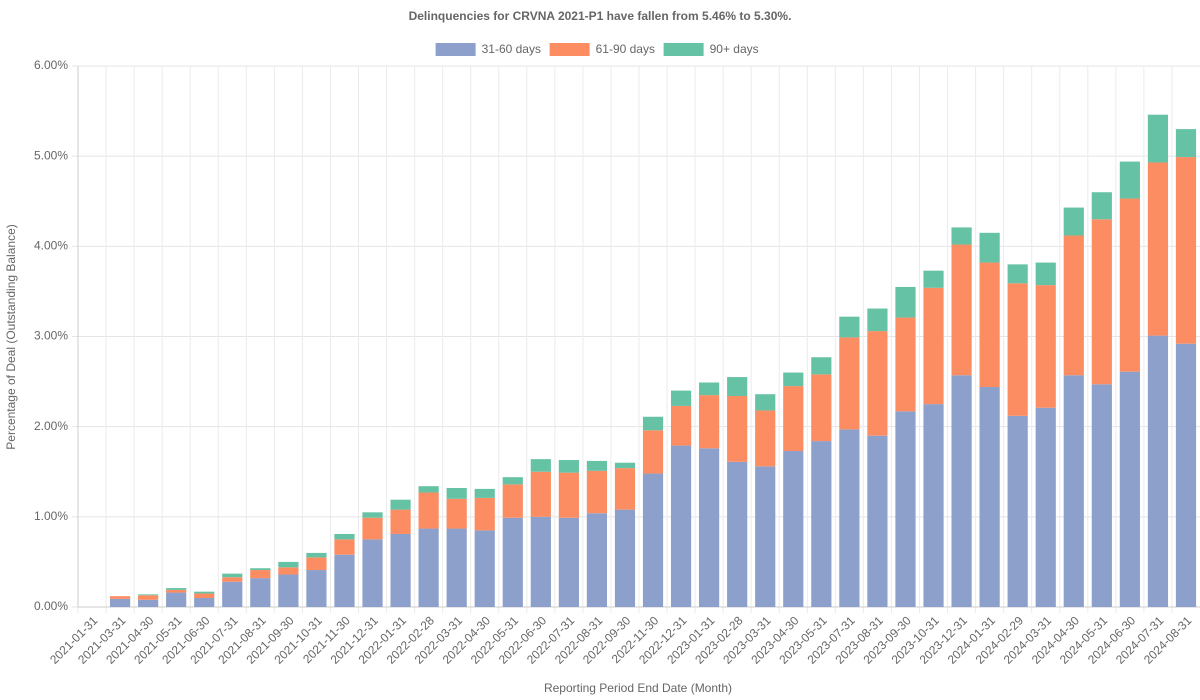 The width and height of the screenshot is (1200, 700). Describe the element at coordinates (51, 155) in the screenshot. I see `y-tick-label: 5.00%` at that location.